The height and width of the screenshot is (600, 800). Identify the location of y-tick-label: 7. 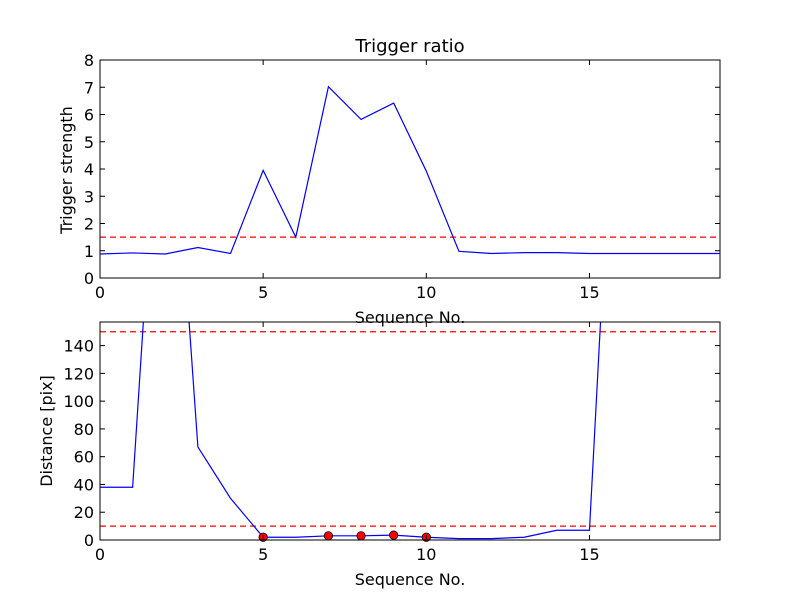
(89, 87).